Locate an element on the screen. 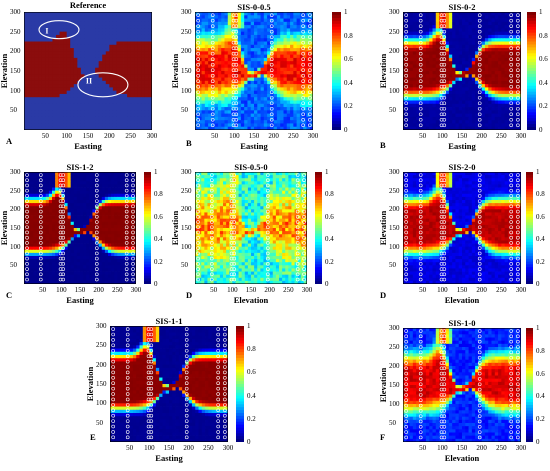  y-tick-label: 50 is located at coordinates (13, 110).